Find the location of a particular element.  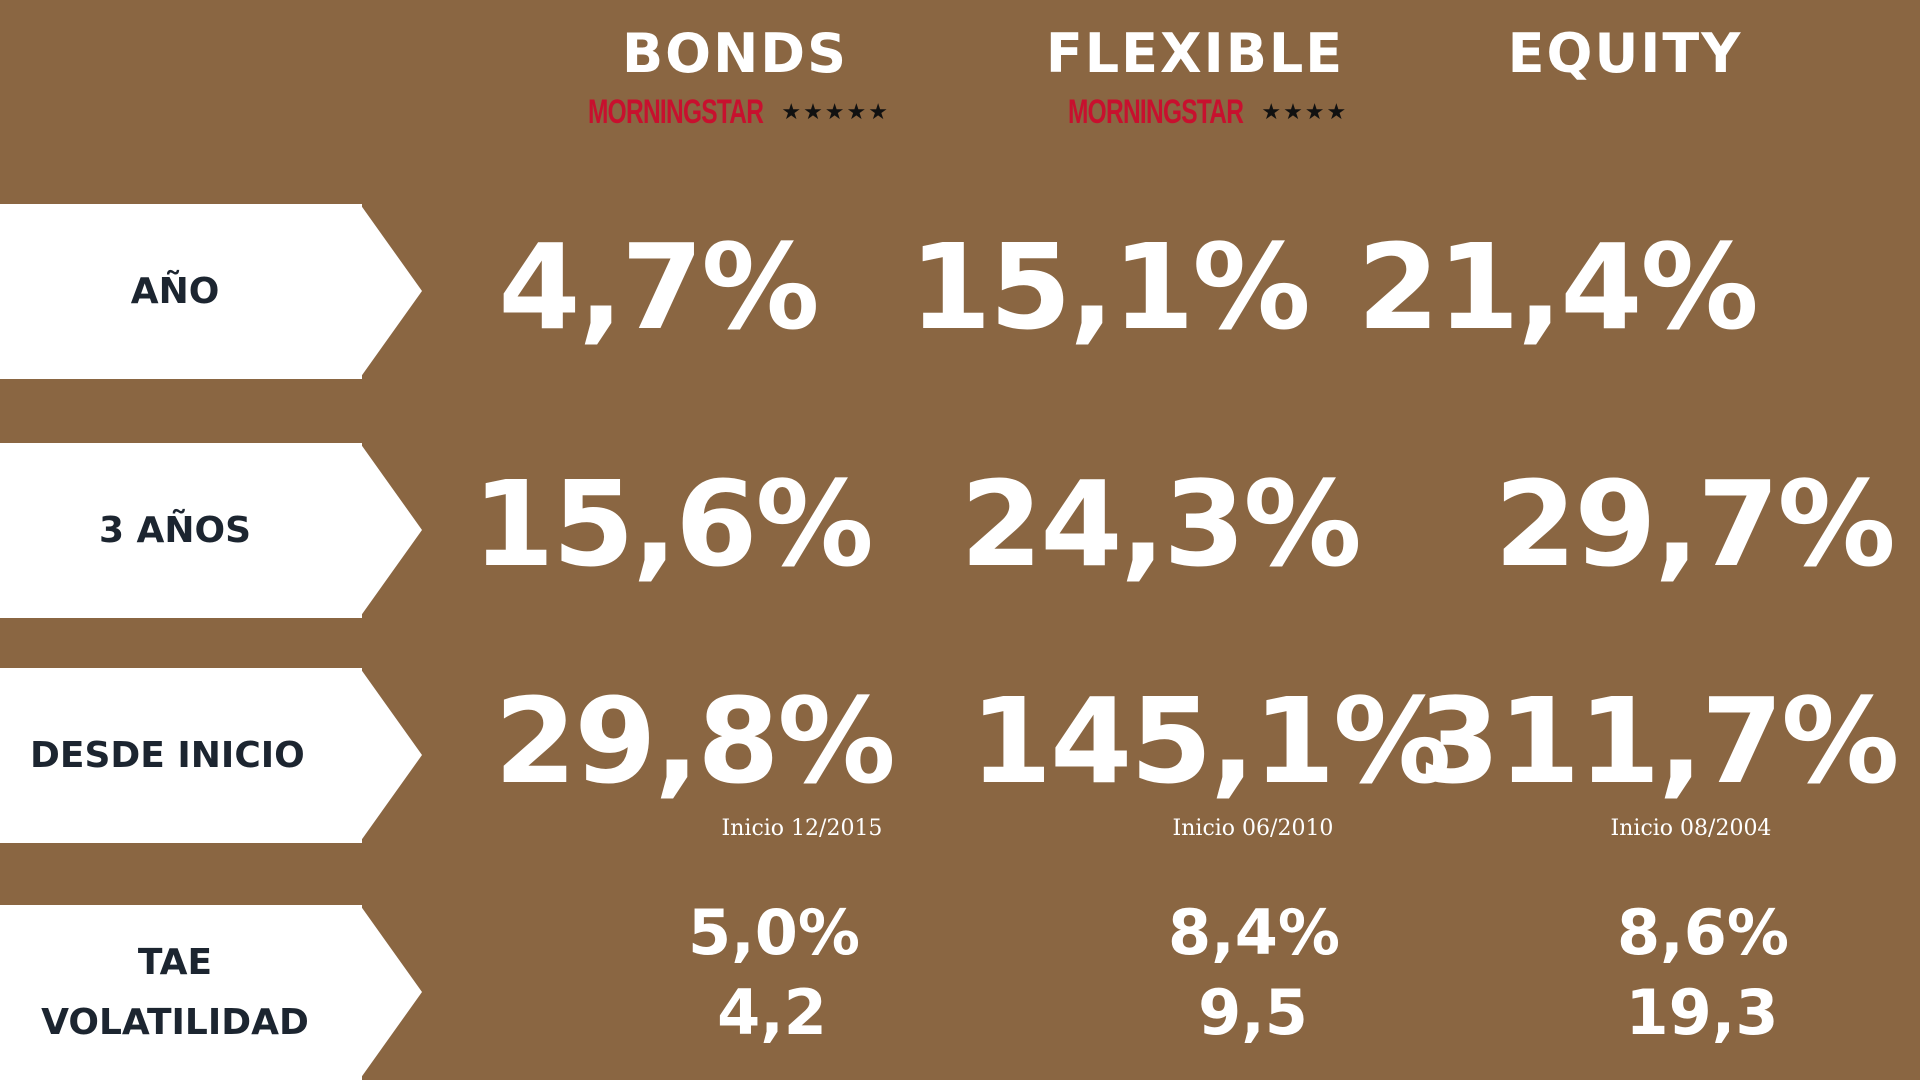

value-inicio-equity: 311,7% is located at coordinates (1658, 741).